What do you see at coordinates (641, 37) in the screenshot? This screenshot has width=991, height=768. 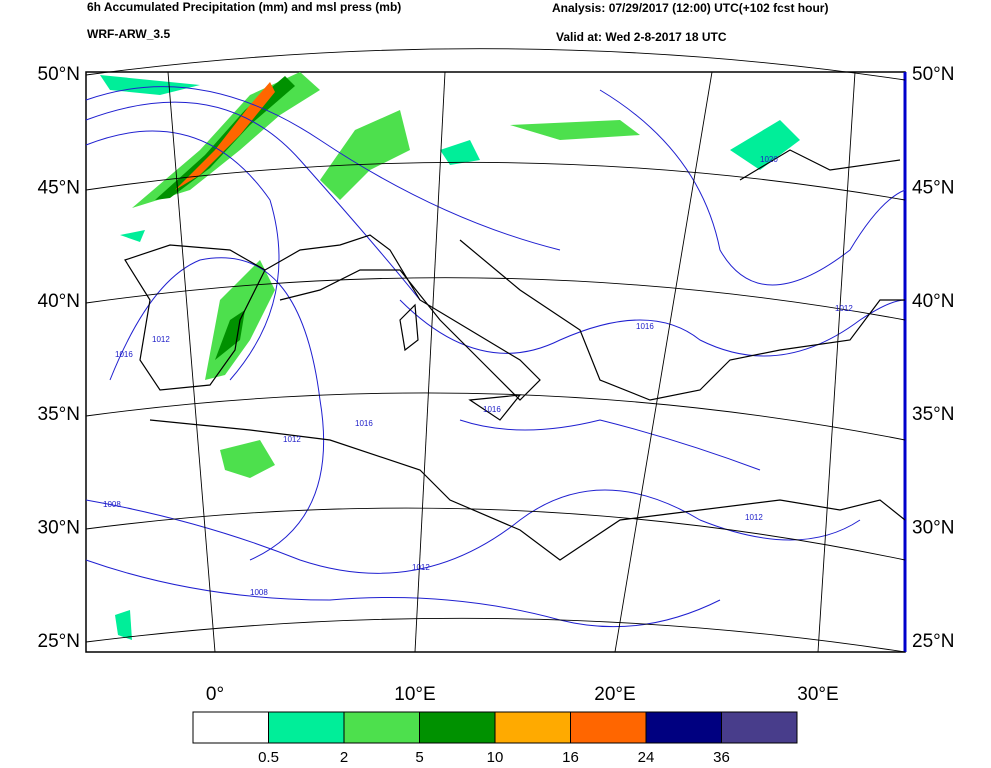 I see `valid-time: Valid at: Wed 2-8-2017 18 UTC` at bounding box center [641, 37].